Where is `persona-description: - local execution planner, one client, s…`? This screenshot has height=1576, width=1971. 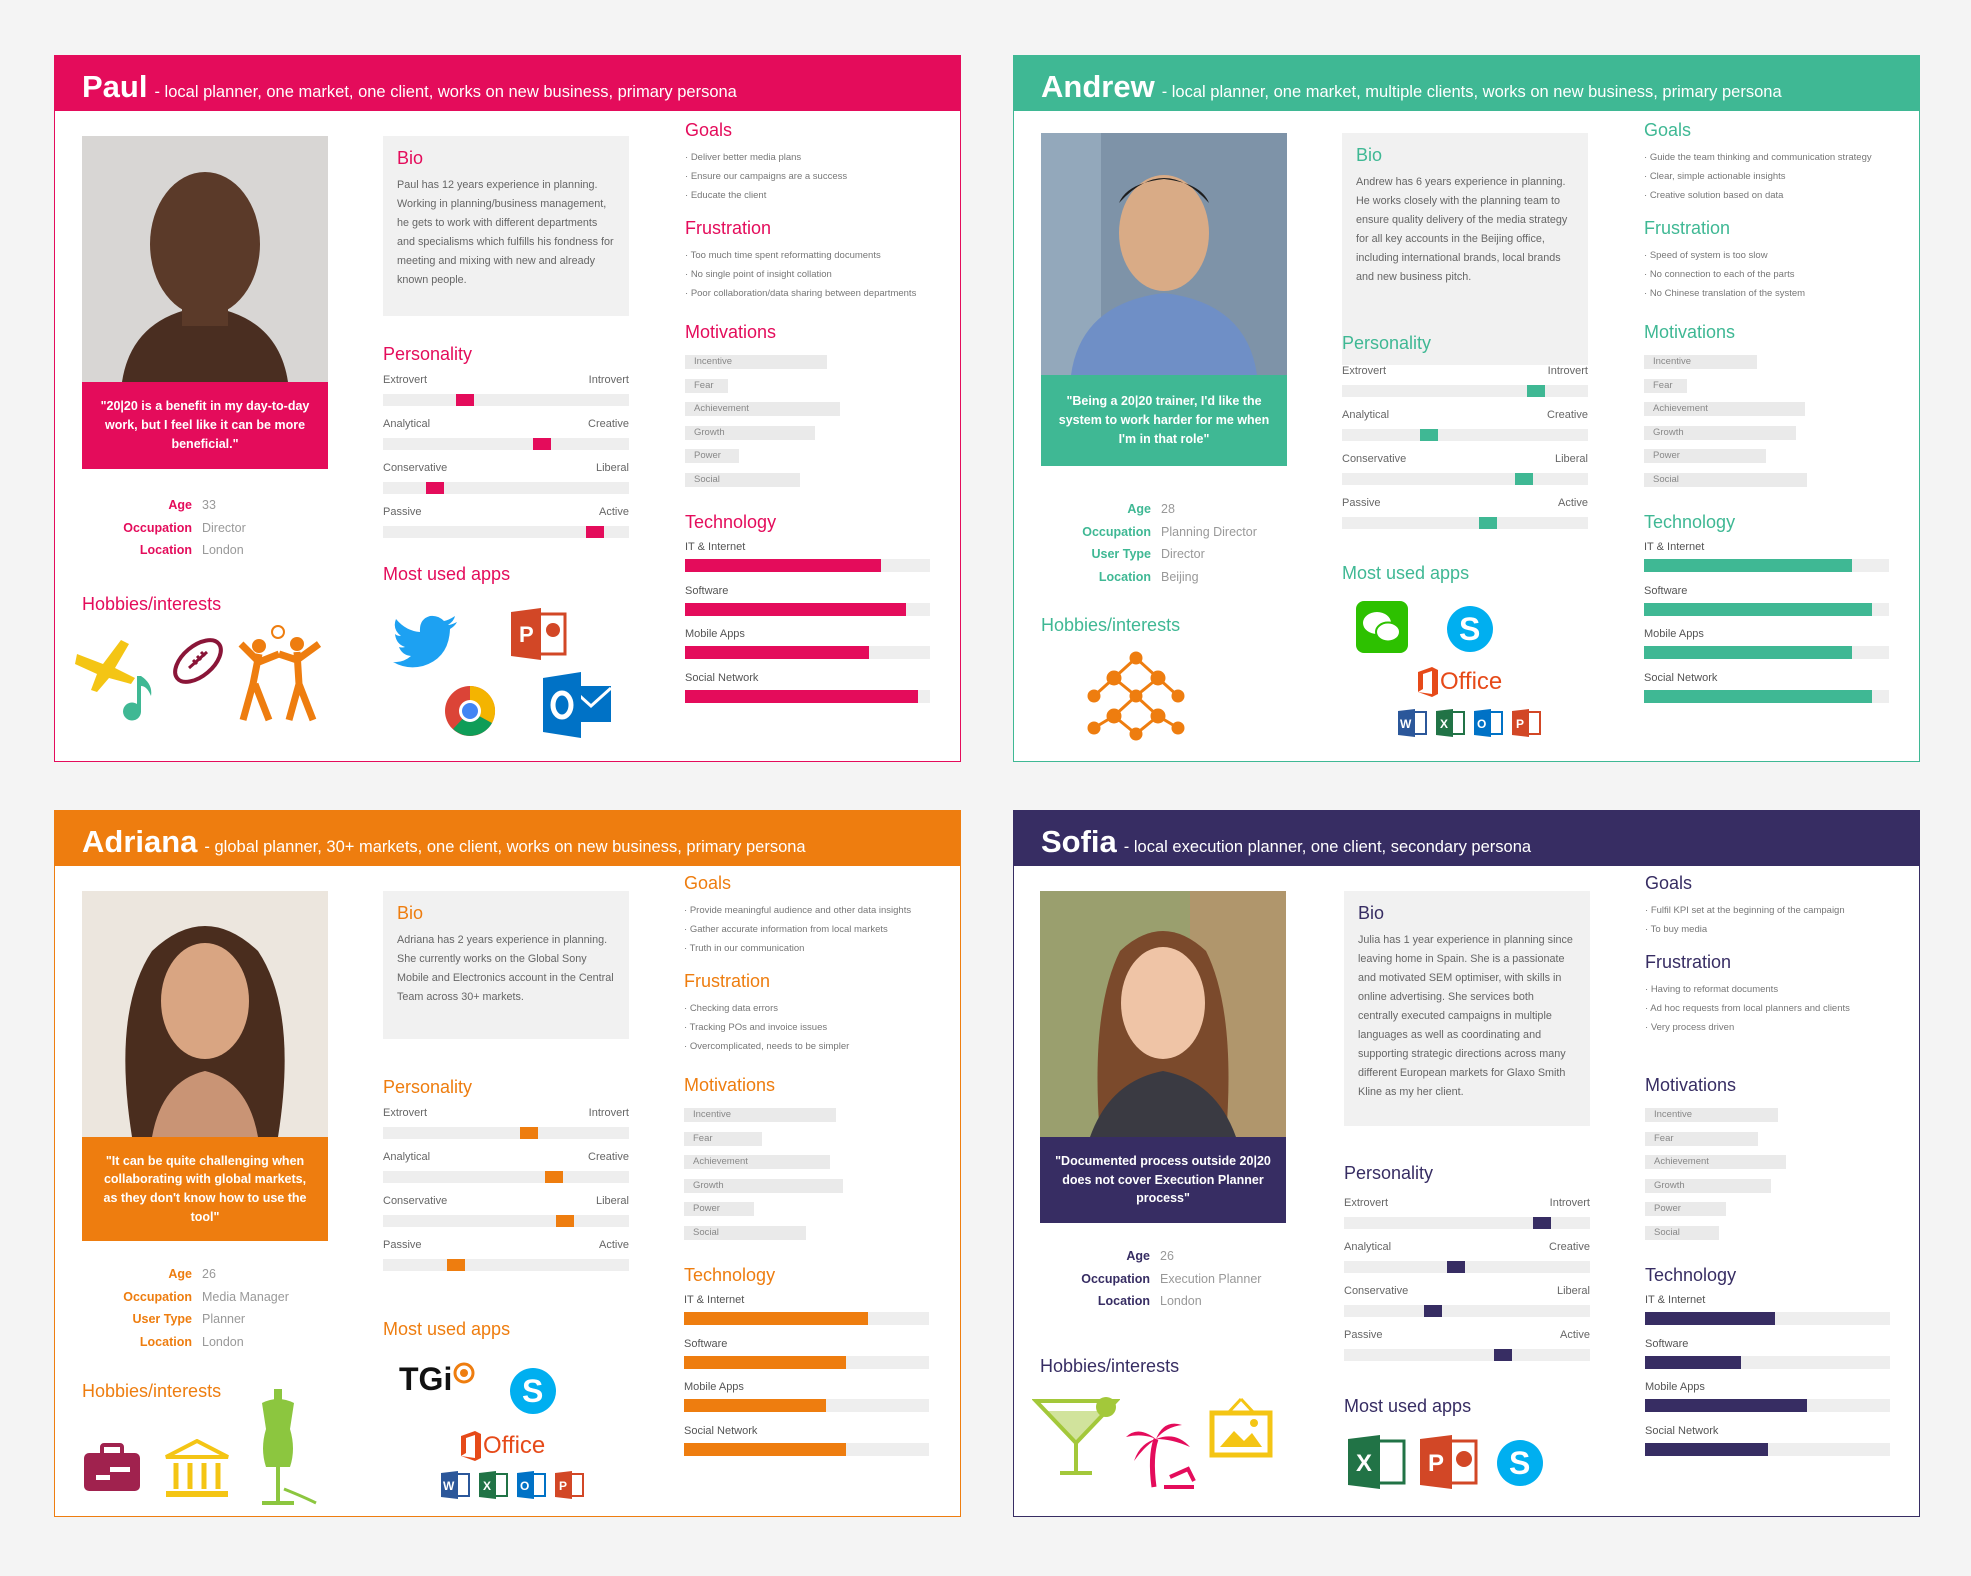 persona-description: - local execution planner, one client, s… is located at coordinates (1327, 847).